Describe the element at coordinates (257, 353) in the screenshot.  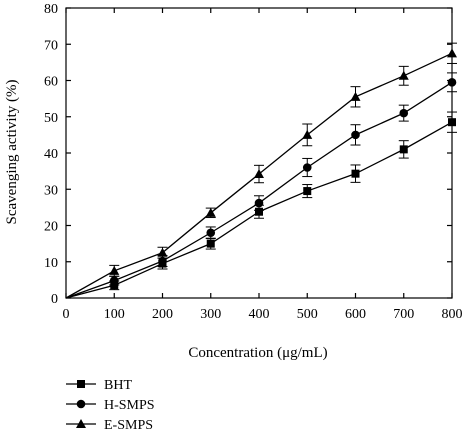
I see `x-axis-title: Concentration (μg/mL)` at that location.